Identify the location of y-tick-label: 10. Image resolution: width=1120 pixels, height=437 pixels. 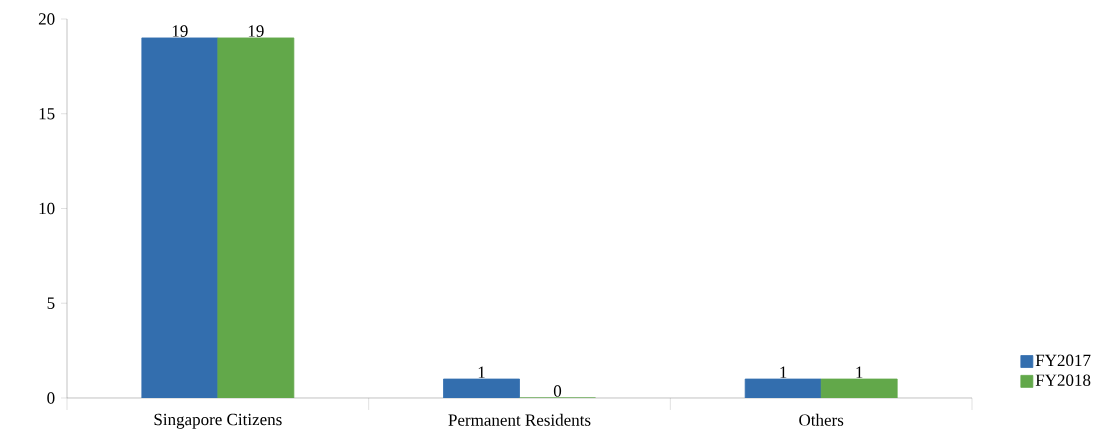
(47, 208).